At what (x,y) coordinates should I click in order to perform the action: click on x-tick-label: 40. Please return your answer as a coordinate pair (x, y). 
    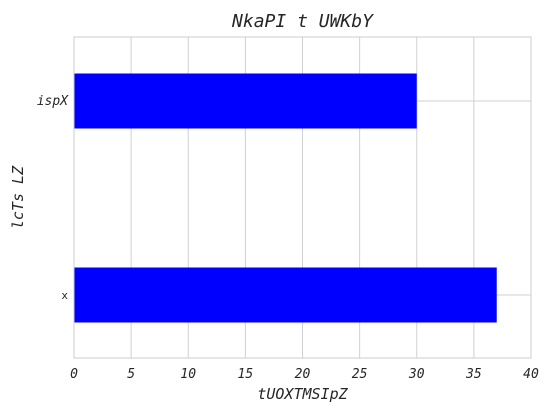
    Looking at the image, I should click on (531, 374).